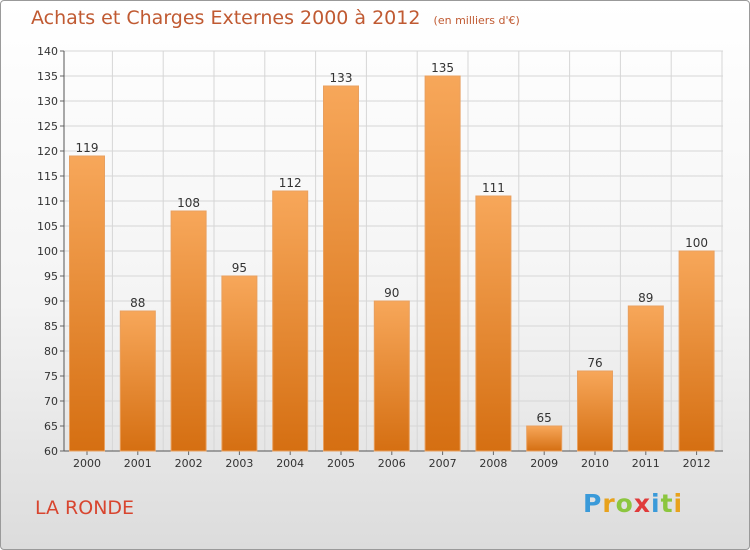 The image size is (750, 550). I want to click on bar-2010, so click(595, 411).